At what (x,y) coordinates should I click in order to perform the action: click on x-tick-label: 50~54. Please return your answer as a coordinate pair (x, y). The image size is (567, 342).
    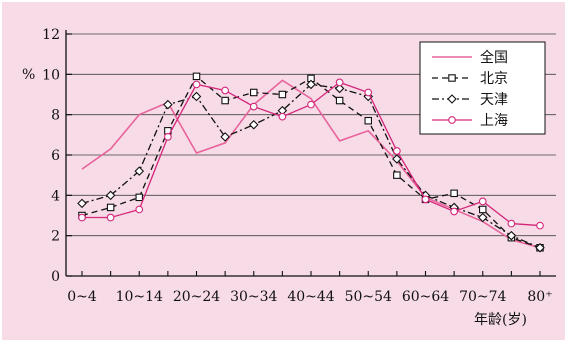
    Looking at the image, I should click on (368, 297).